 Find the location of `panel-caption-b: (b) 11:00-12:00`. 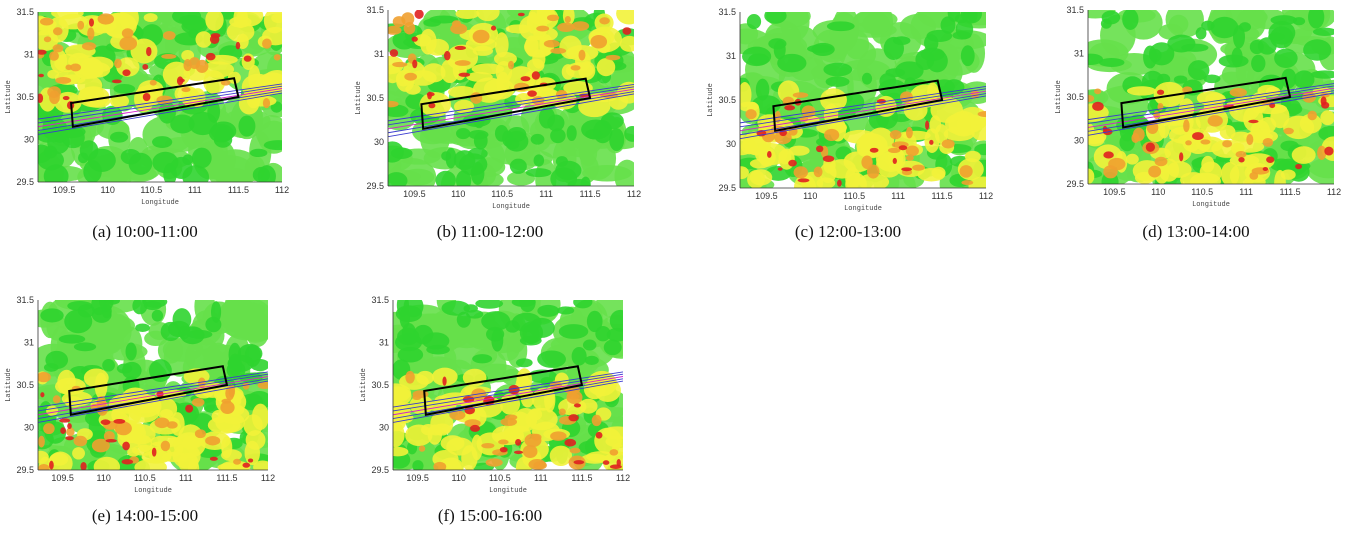

panel-caption-b: (b) 11:00-12:00 is located at coordinates (490, 231).